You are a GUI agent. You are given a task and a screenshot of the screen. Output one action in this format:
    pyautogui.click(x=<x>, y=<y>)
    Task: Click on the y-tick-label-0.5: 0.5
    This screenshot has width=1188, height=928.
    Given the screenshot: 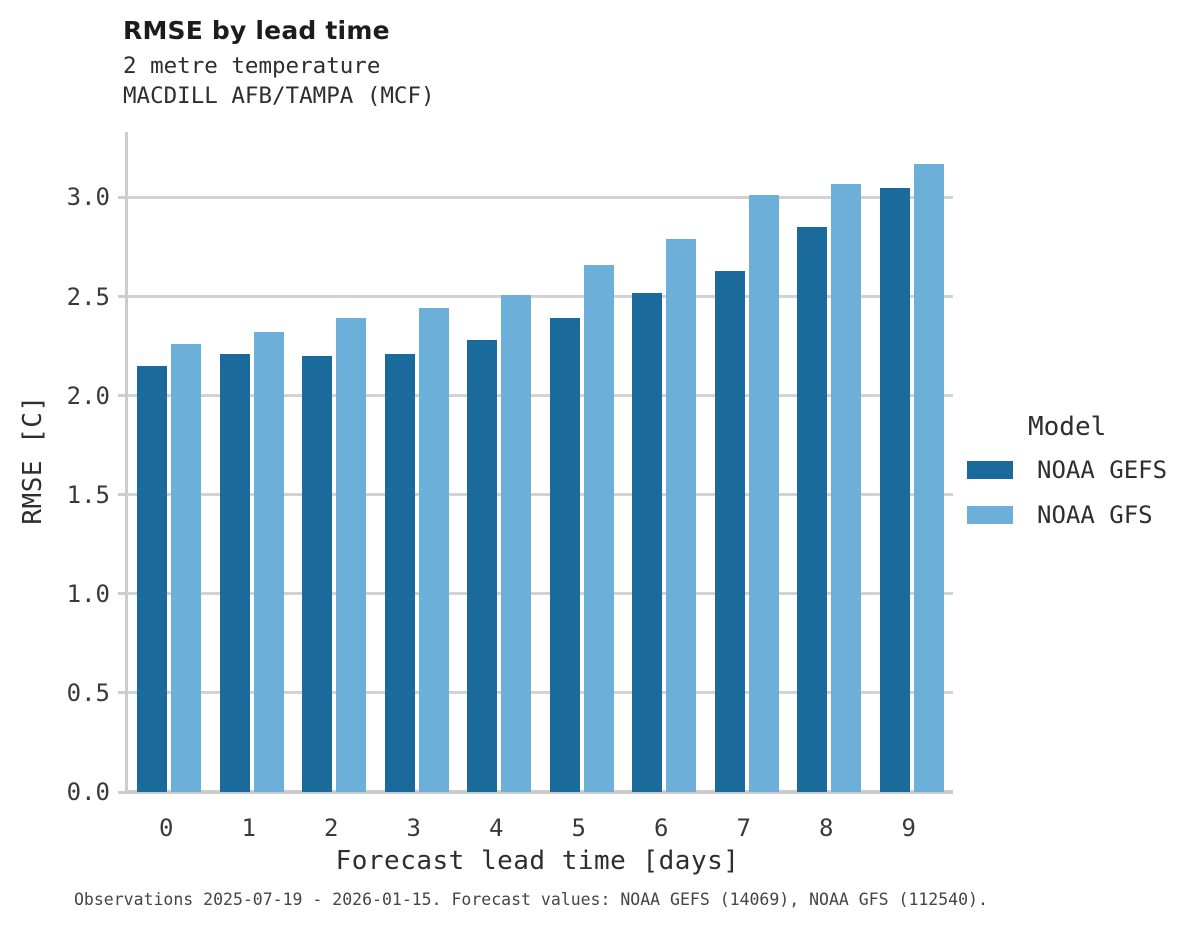 What is the action you would take?
    pyautogui.click(x=88, y=692)
    